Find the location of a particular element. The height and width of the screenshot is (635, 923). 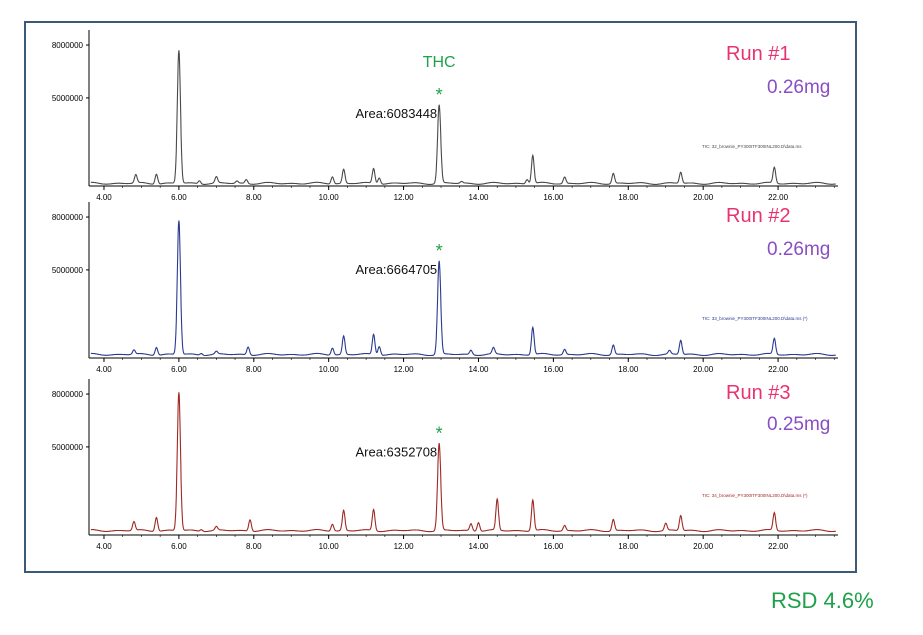

x-tick-label-run-2: 16.00 is located at coordinates (553, 369).